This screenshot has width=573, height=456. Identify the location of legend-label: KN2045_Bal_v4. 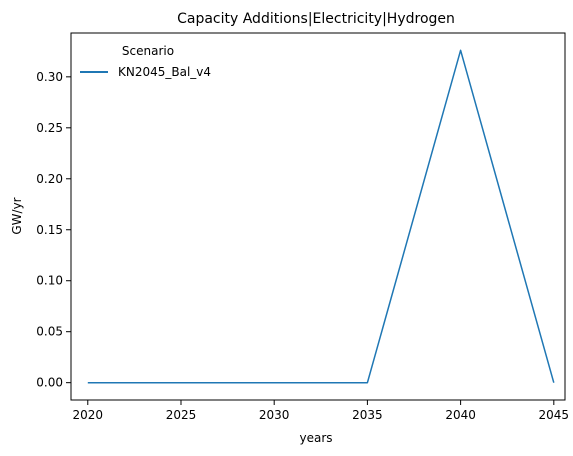
(164, 72).